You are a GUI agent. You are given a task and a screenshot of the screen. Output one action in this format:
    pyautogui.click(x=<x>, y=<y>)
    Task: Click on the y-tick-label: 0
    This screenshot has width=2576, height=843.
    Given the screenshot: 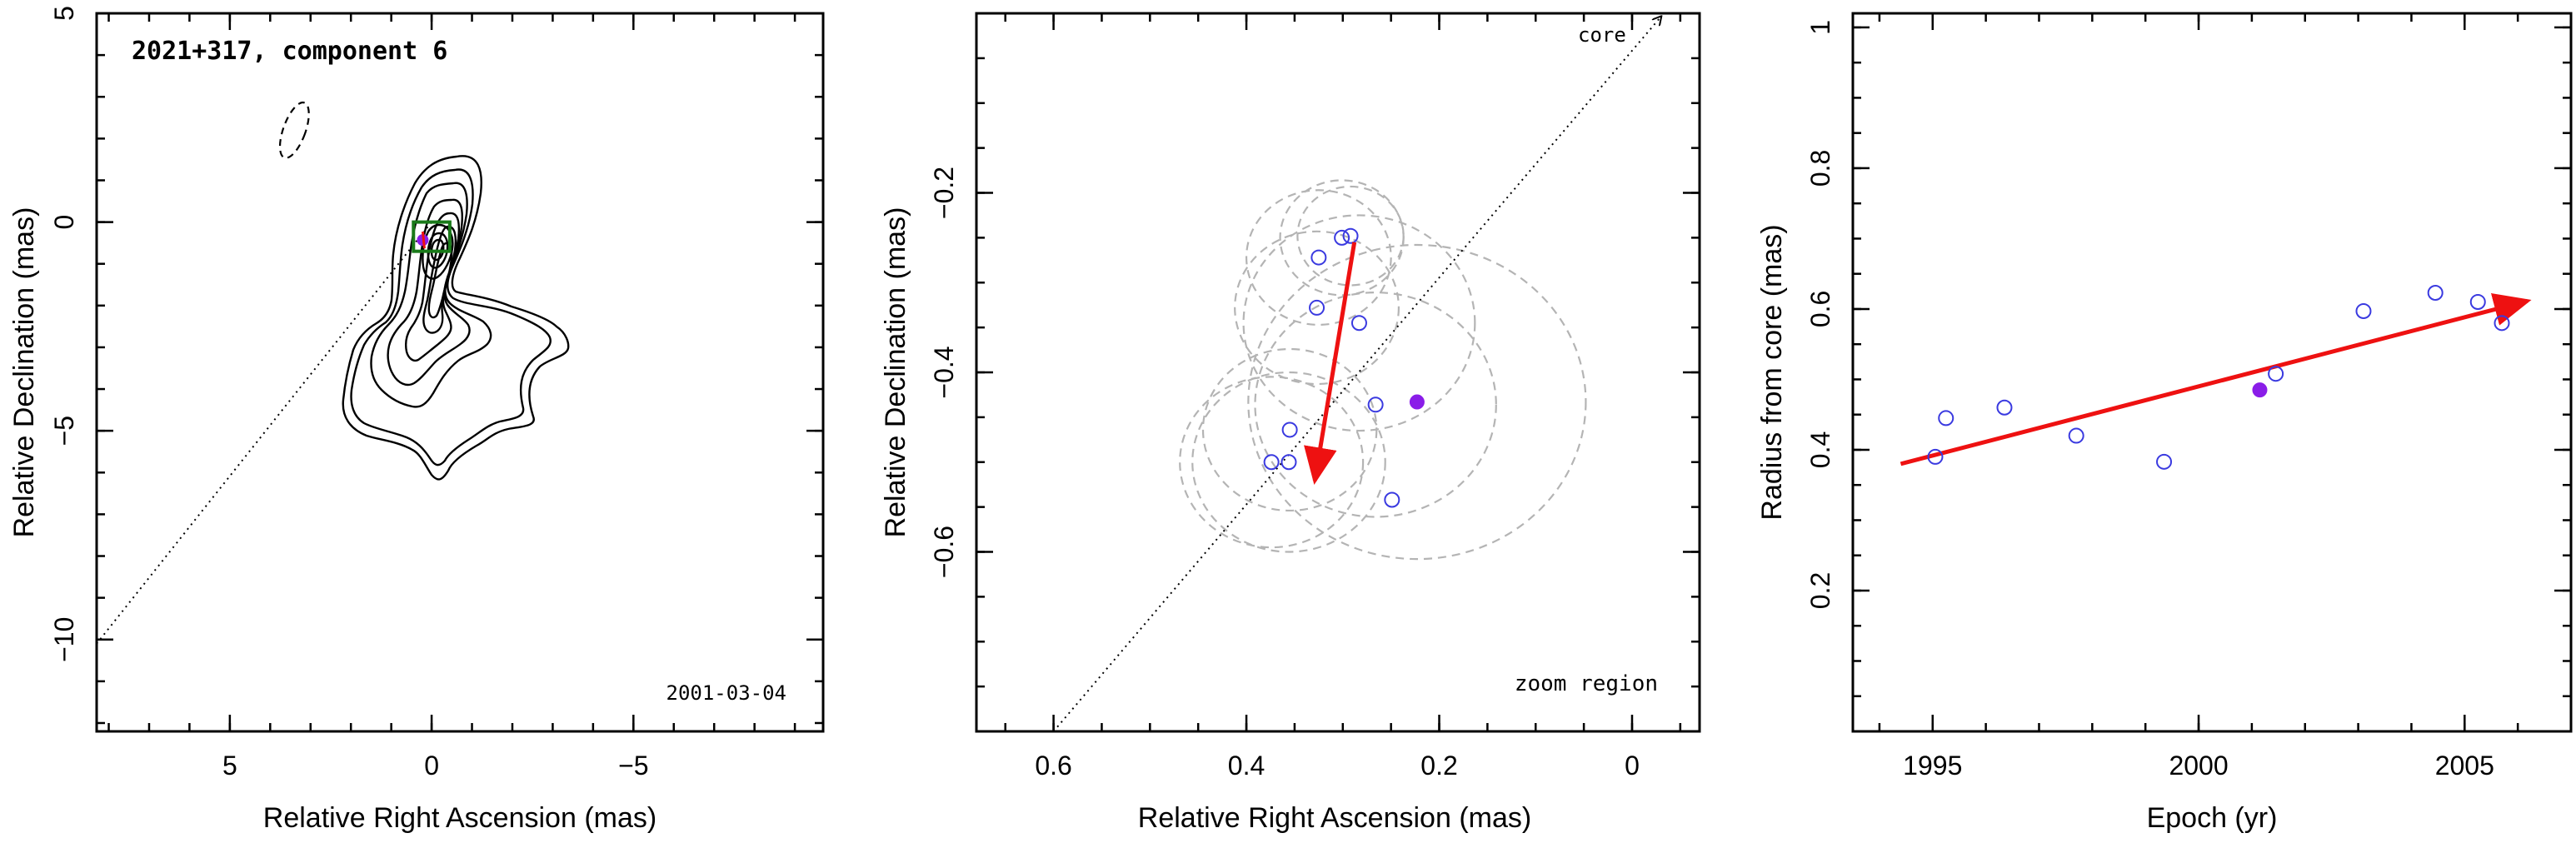 What is the action you would take?
    pyautogui.click(x=64, y=222)
    